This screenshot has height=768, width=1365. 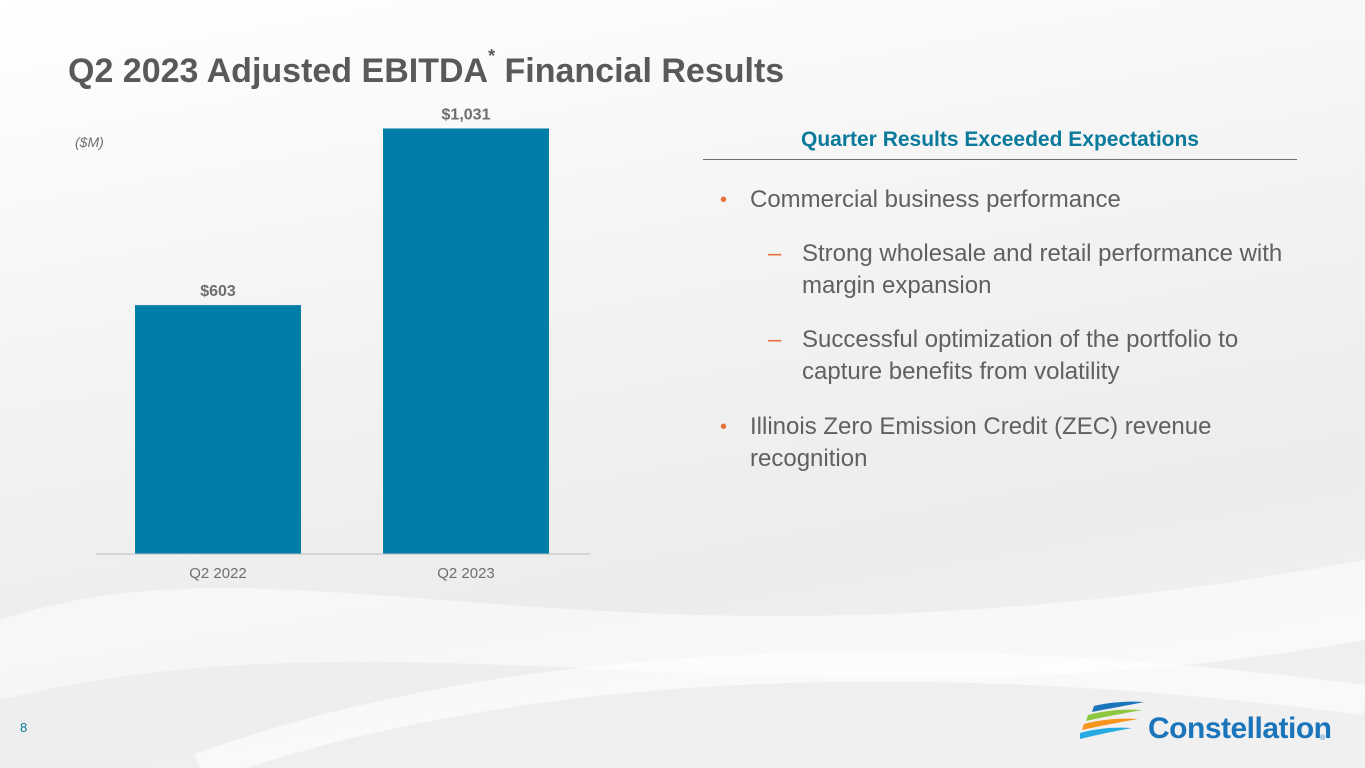 I want to click on company-logo: Constellation ®, so click(x=1210, y=723).